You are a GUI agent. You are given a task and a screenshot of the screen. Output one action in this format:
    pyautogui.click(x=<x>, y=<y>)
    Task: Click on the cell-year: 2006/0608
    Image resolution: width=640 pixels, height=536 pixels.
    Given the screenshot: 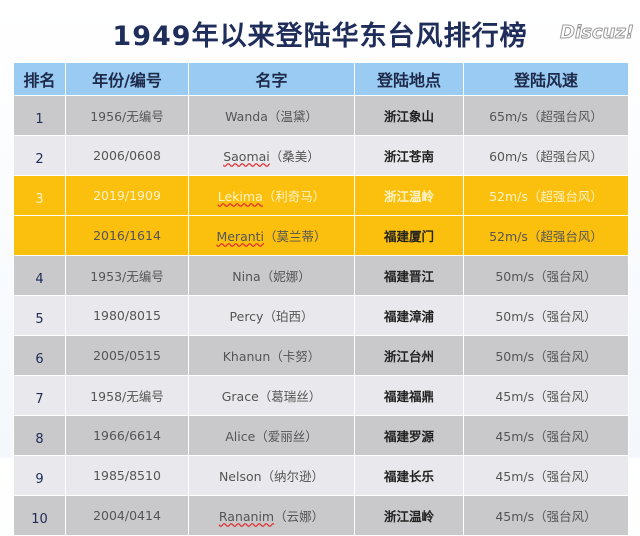 What is the action you would take?
    pyautogui.click(x=127, y=155)
    